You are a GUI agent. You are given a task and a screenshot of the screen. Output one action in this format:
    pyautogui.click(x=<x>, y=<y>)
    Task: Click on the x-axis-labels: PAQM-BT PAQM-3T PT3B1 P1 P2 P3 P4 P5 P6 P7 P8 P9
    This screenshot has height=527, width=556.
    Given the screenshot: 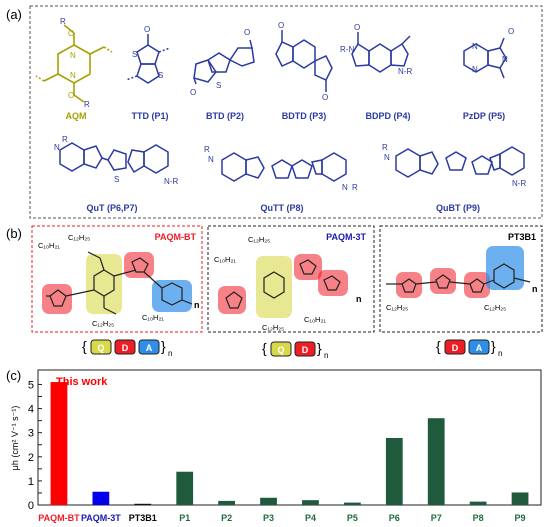 What is the action you would take?
    pyautogui.click(x=281, y=518)
    